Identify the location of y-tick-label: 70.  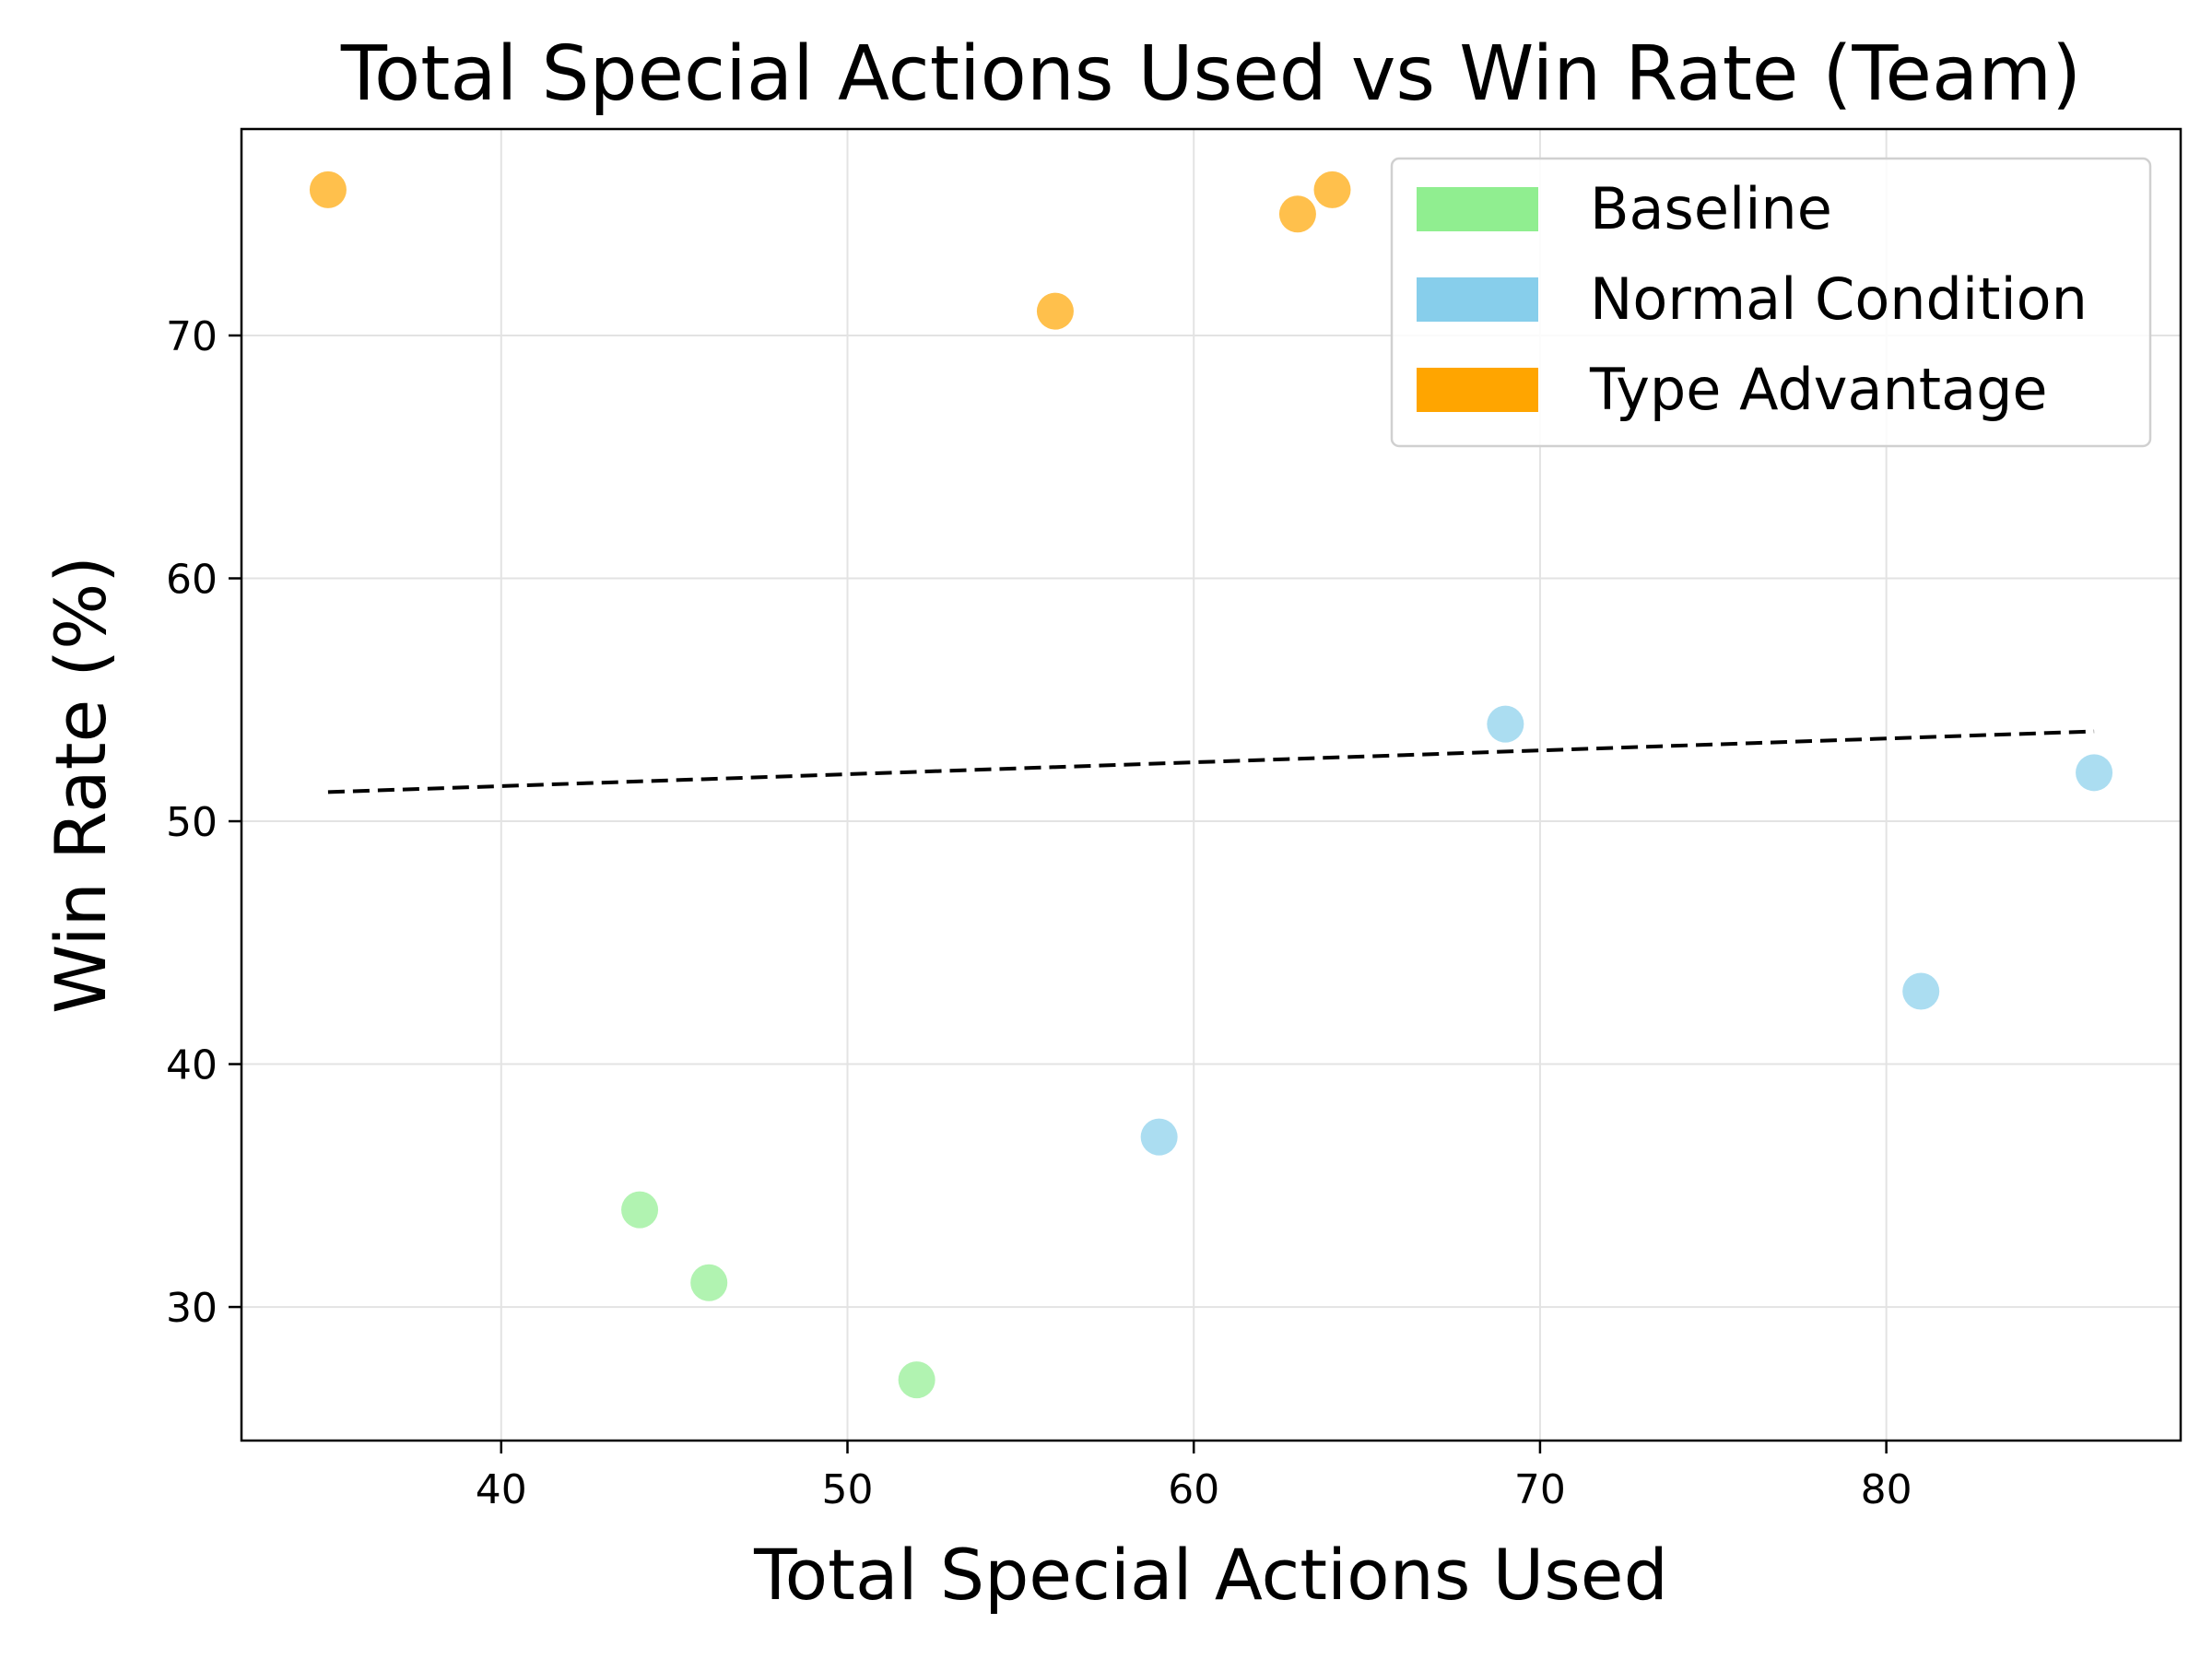
(192, 336).